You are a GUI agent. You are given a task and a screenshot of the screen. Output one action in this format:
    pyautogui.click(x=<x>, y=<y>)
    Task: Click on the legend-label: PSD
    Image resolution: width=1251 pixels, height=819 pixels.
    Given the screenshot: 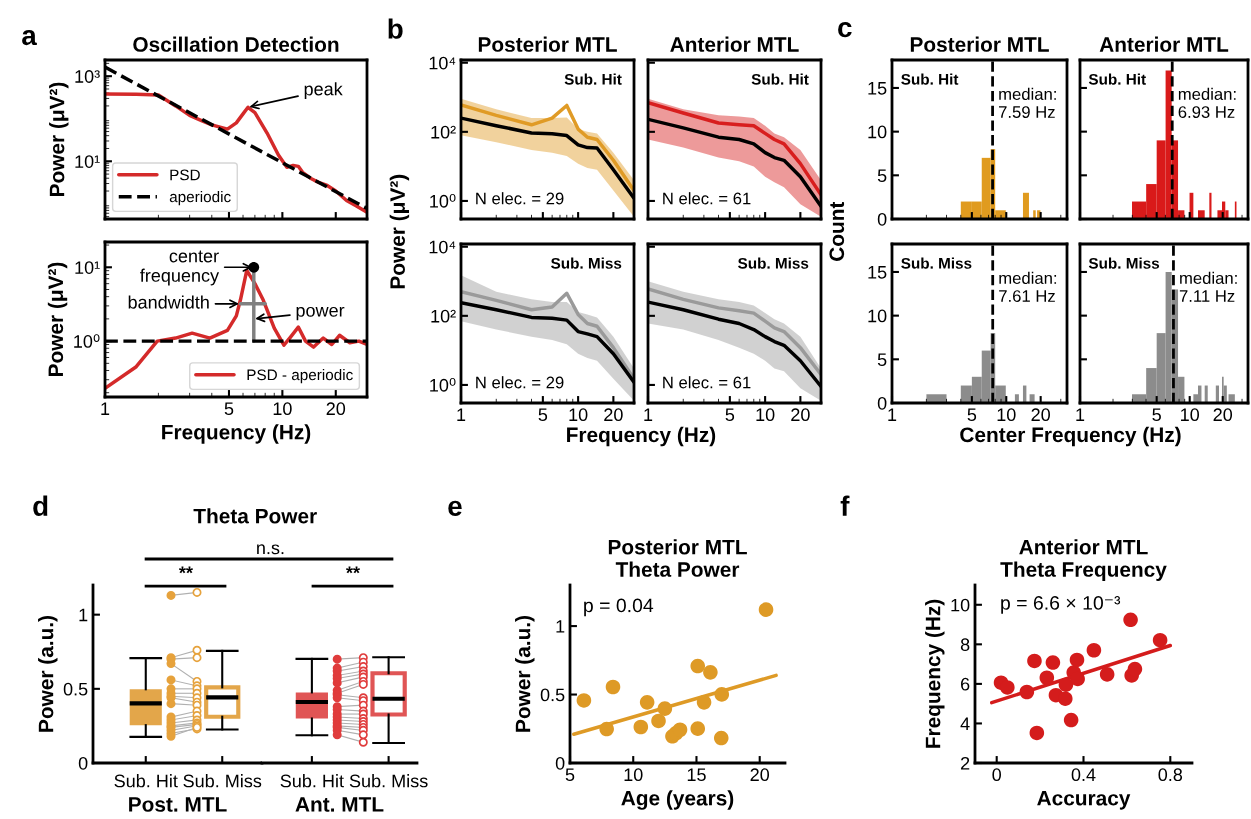 What is the action you would take?
    pyautogui.click(x=185, y=175)
    